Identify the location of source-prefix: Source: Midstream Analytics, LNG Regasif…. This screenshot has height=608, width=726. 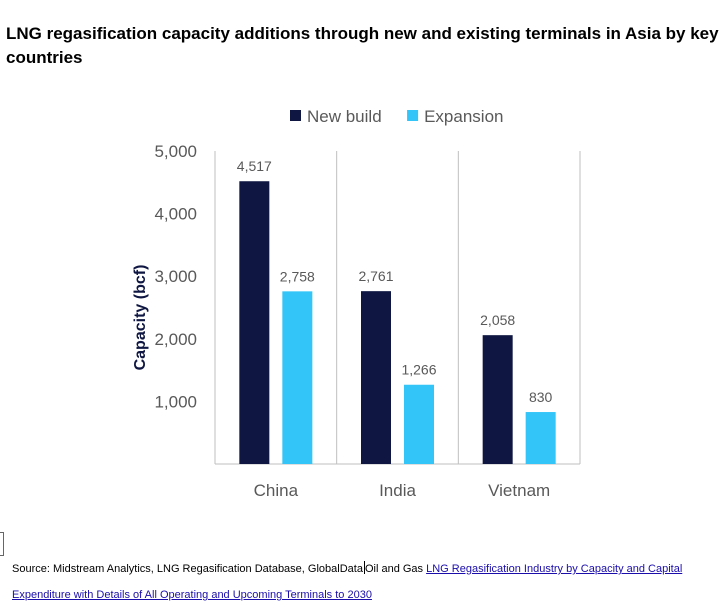
(187, 569).